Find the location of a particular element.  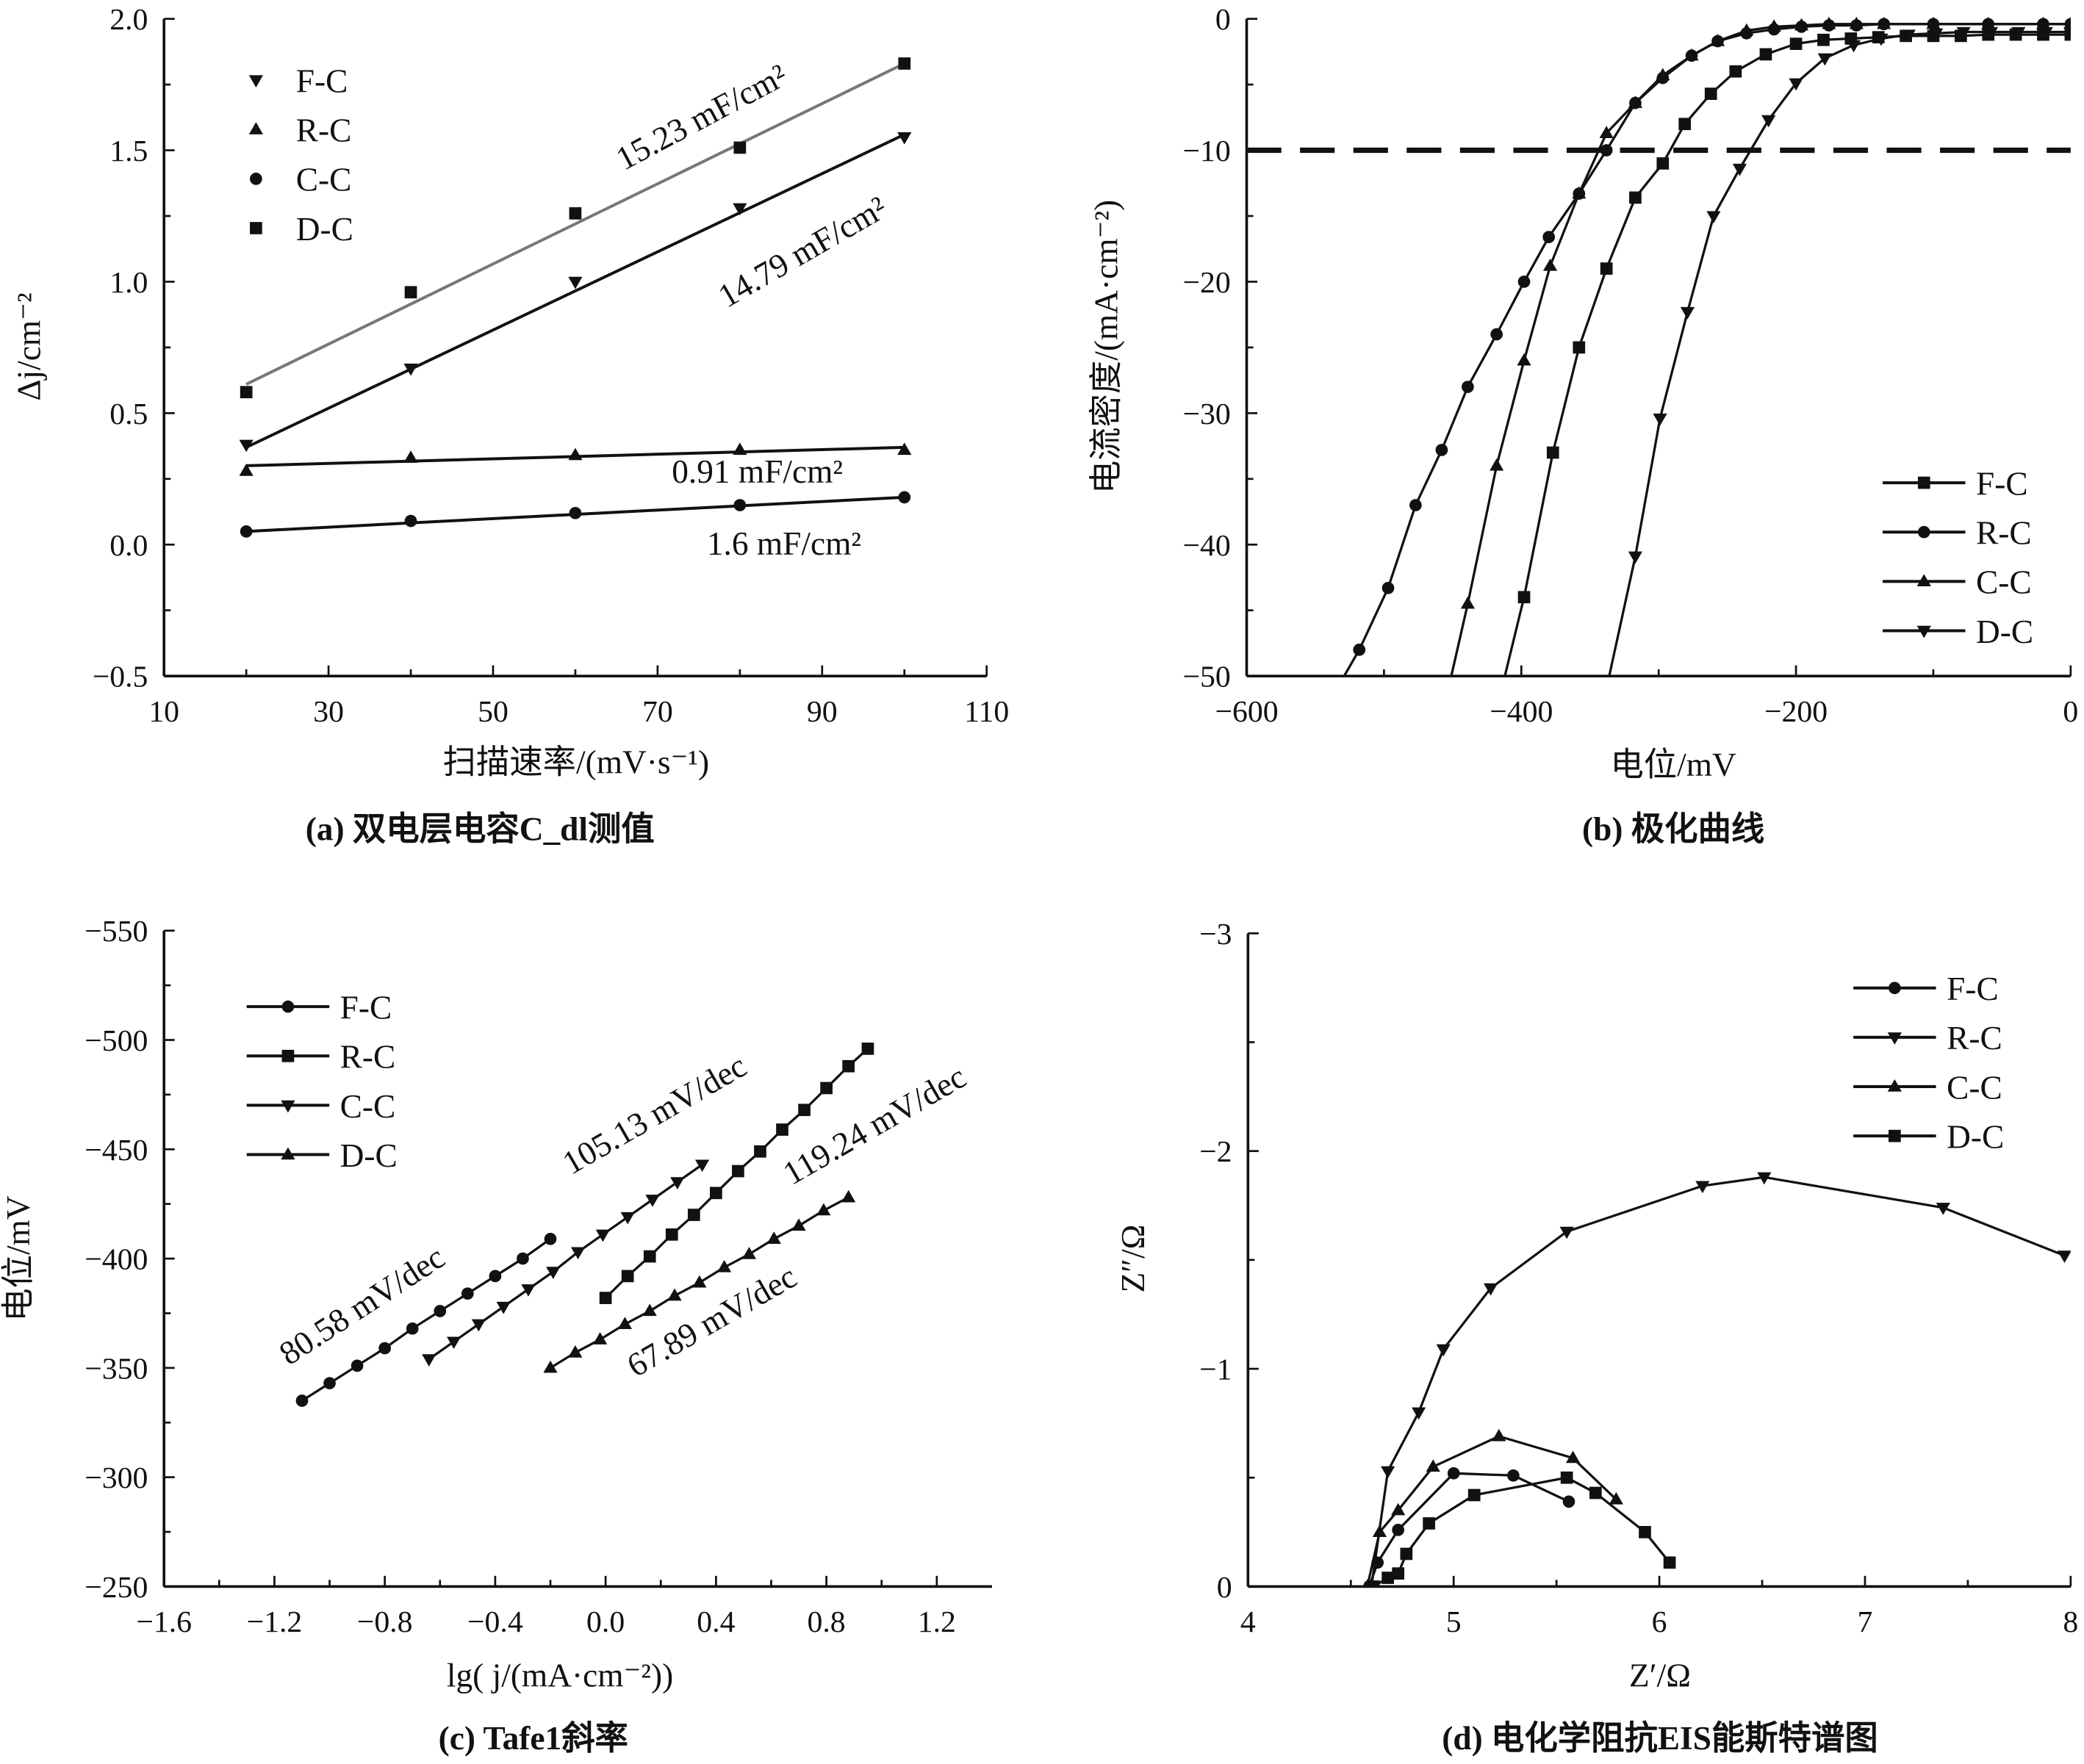

y-tick-label: −2 is located at coordinates (1215, 1152).